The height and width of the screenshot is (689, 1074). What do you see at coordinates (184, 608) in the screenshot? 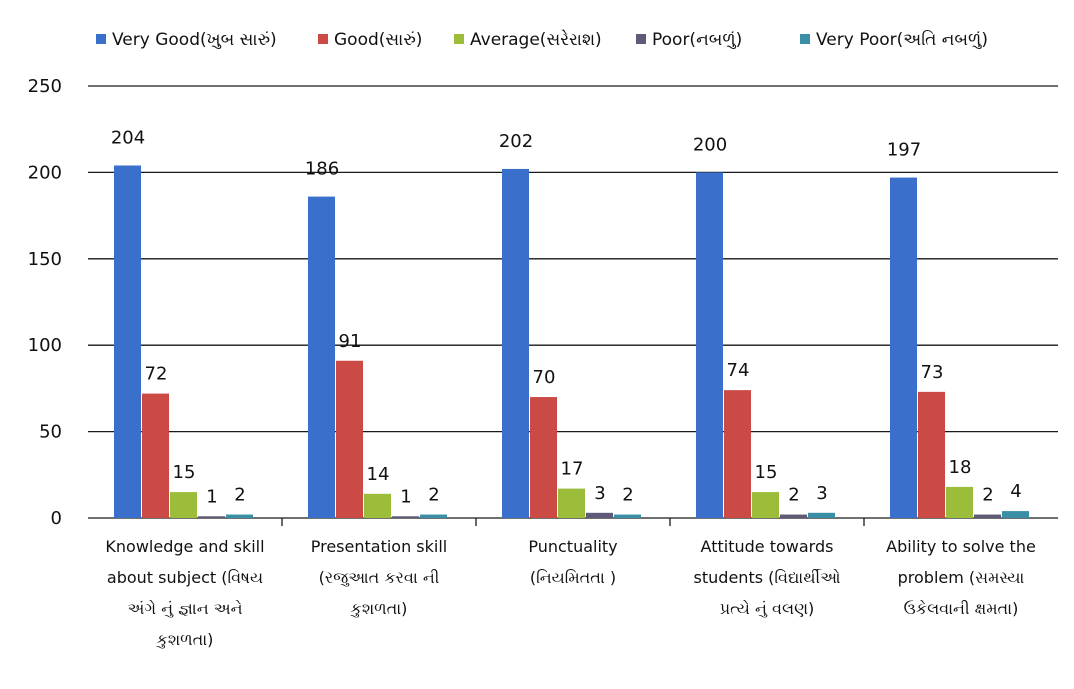
I see `category-label: અંગે નું જ્ઞાન અને` at bounding box center [184, 608].